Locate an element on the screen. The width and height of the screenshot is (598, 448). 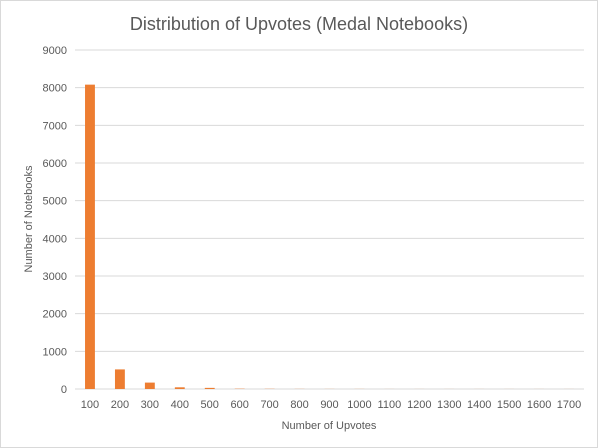
y-axis-label: Number of Notebooks is located at coordinates (29, 218).